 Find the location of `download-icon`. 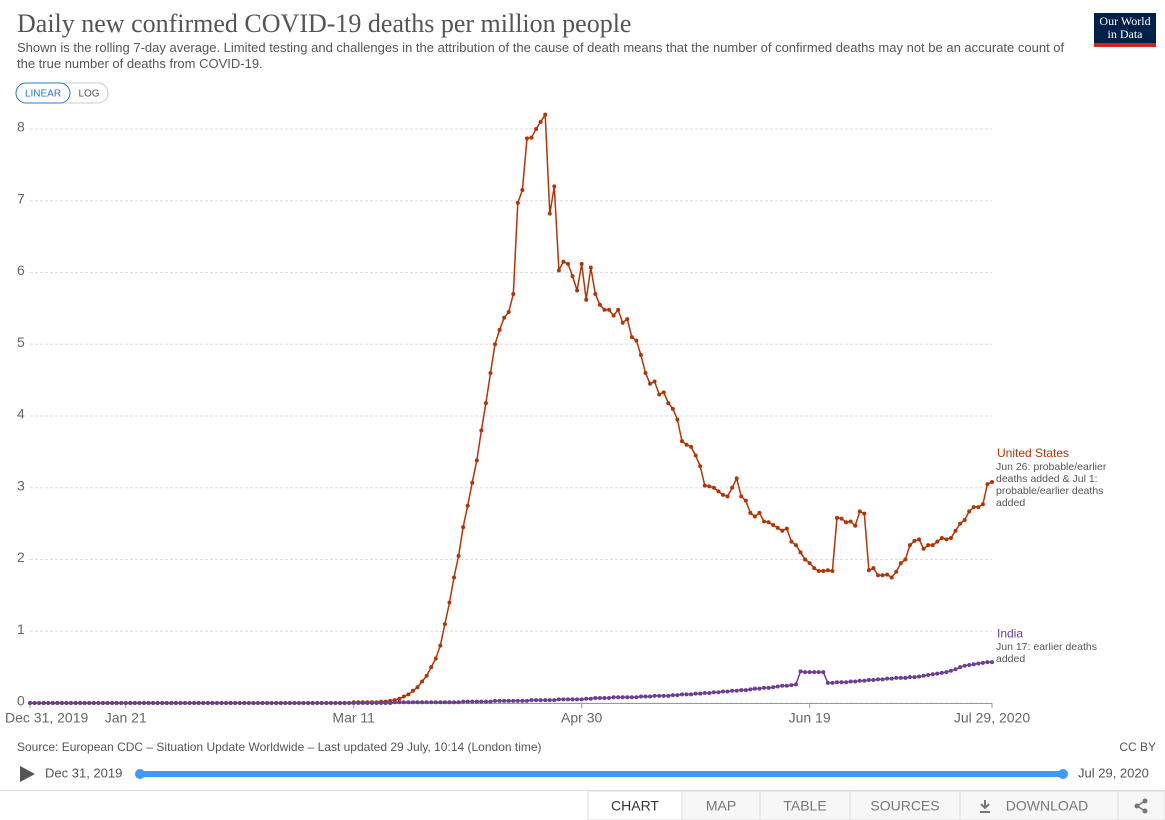

download-icon is located at coordinates (985, 806).